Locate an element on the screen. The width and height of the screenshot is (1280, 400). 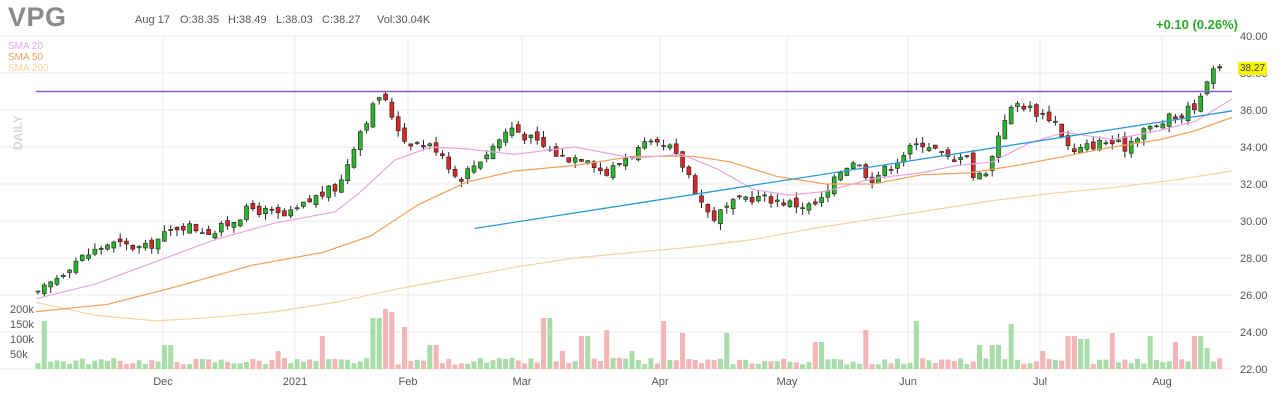
quote-close: C:38.27 is located at coordinates (341, 20).